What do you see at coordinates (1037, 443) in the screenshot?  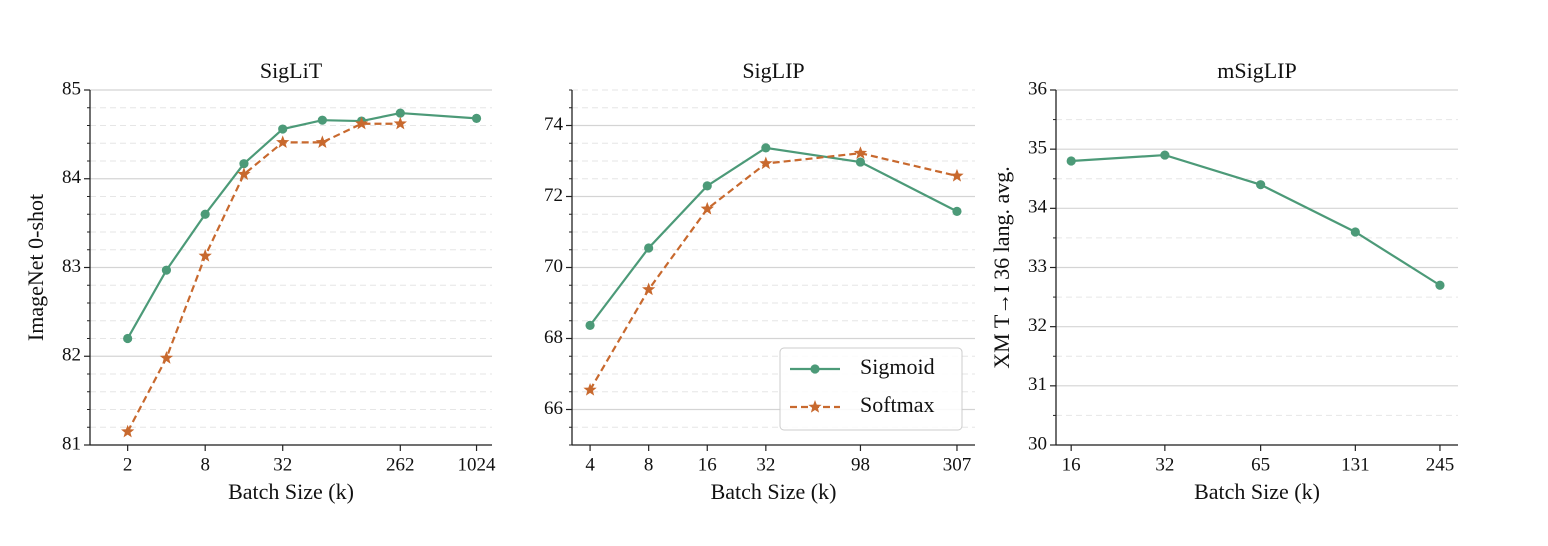 I see `y-tick-label: 30` at bounding box center [1037, 443].